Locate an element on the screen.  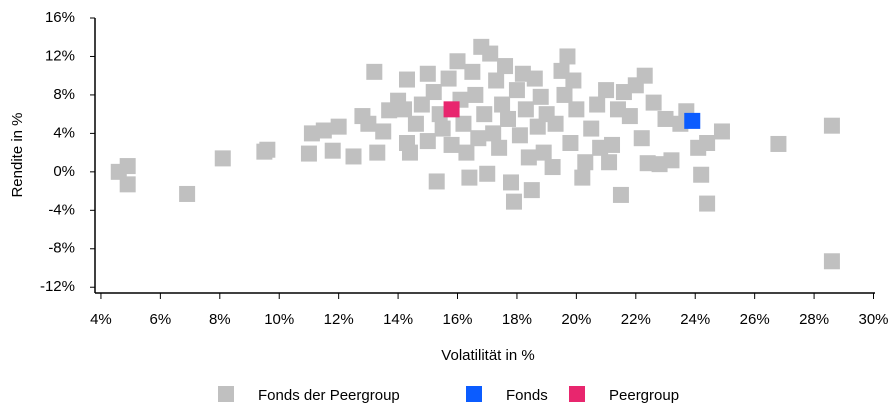
y-tick-label: -4% is located at coordinates (61, 209).